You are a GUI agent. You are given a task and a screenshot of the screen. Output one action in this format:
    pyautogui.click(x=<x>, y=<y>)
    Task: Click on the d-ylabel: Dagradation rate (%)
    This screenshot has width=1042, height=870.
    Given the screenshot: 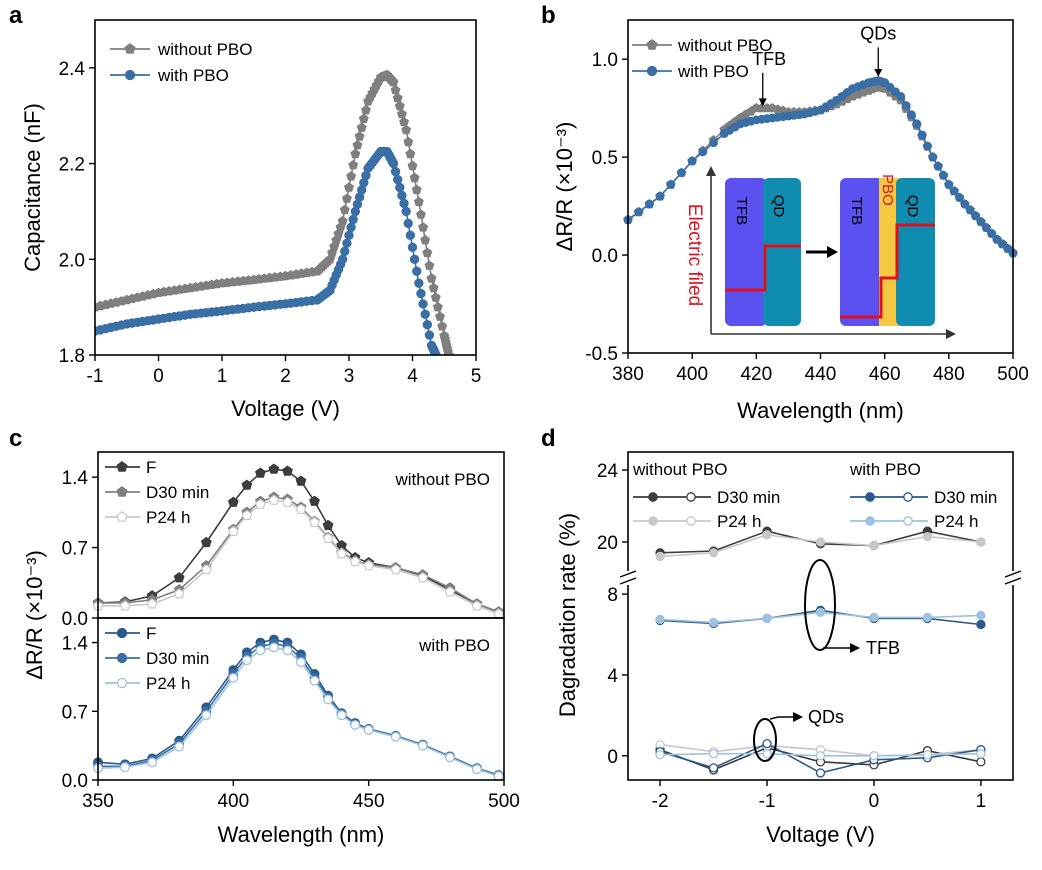 What is the action you would take?
    pyautogui.click(x=567, y=615)
    